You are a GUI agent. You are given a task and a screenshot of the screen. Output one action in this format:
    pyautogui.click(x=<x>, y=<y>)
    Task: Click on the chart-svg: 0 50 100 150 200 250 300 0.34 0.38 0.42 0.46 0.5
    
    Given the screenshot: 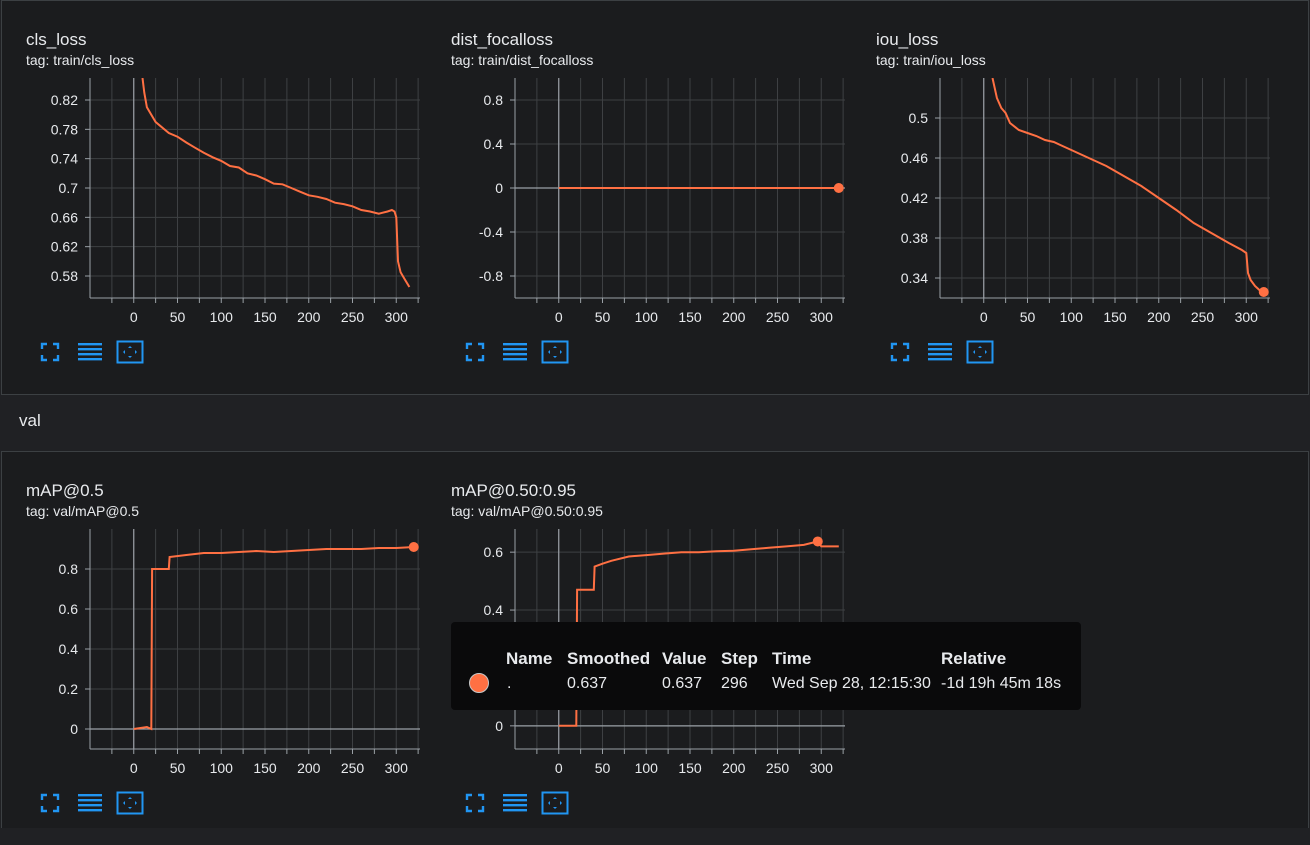 What is the action you would take?
    pyautogui.click(x=1060, y=199)
    